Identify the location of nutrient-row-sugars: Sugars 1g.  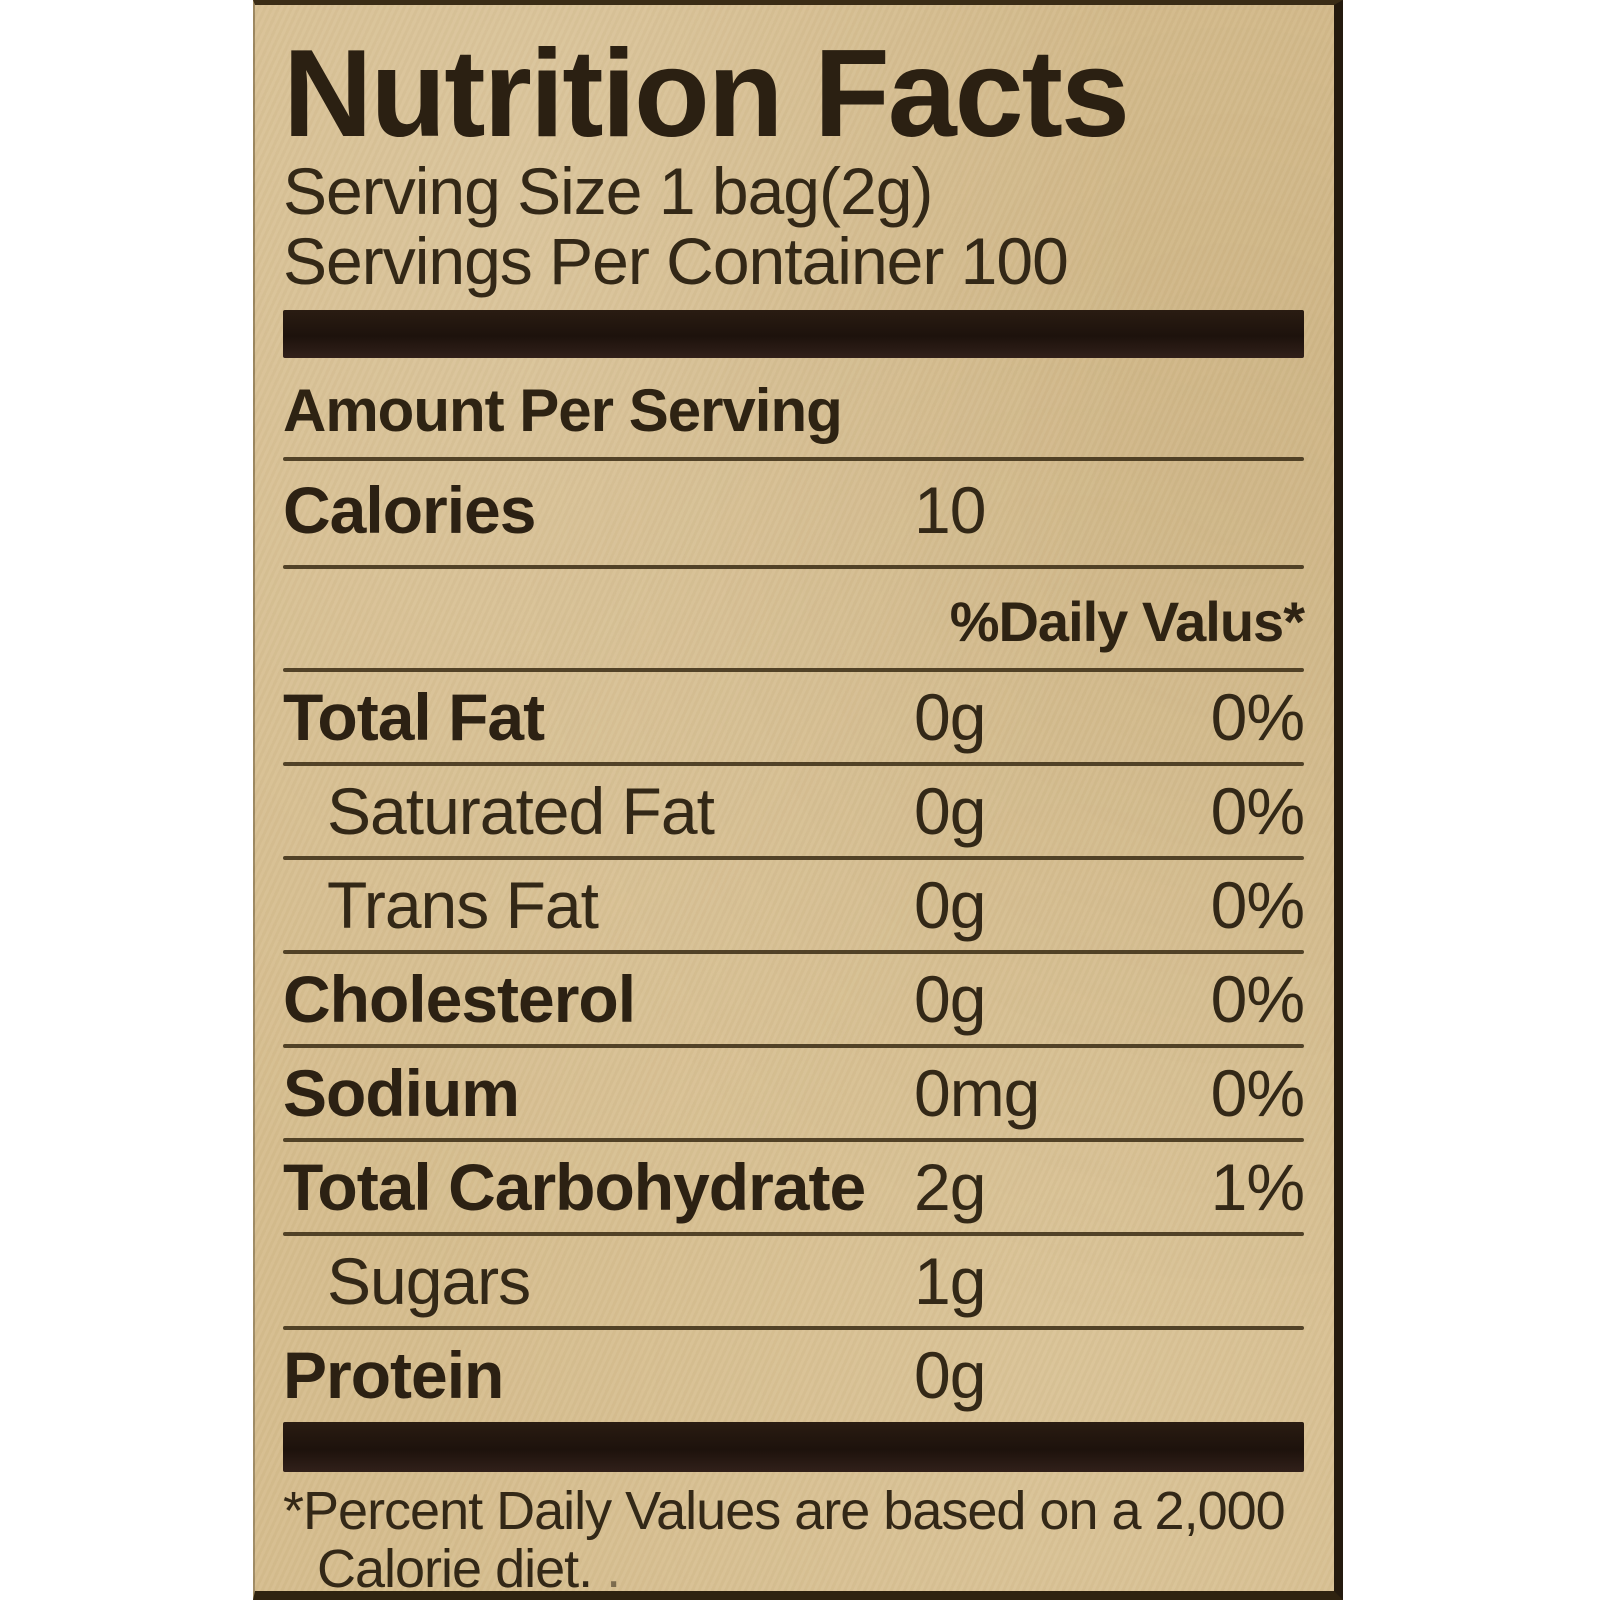
(793, 1281).